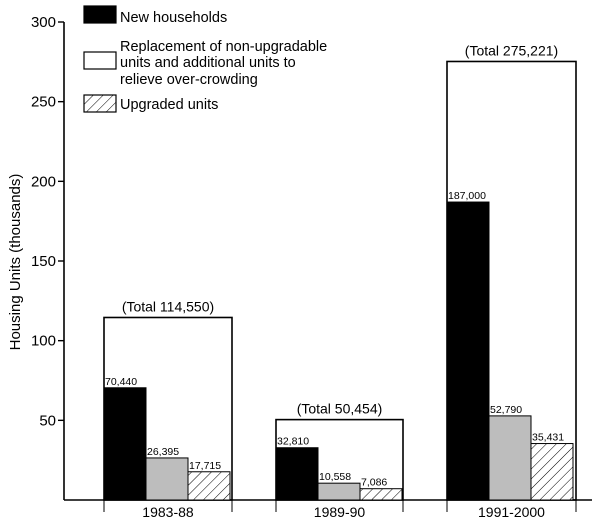 This screenshot has height=523, width=603. Describe the element at coordinates (43, 102) in the screenshot. I see `y-tick-label: 250` at that location.